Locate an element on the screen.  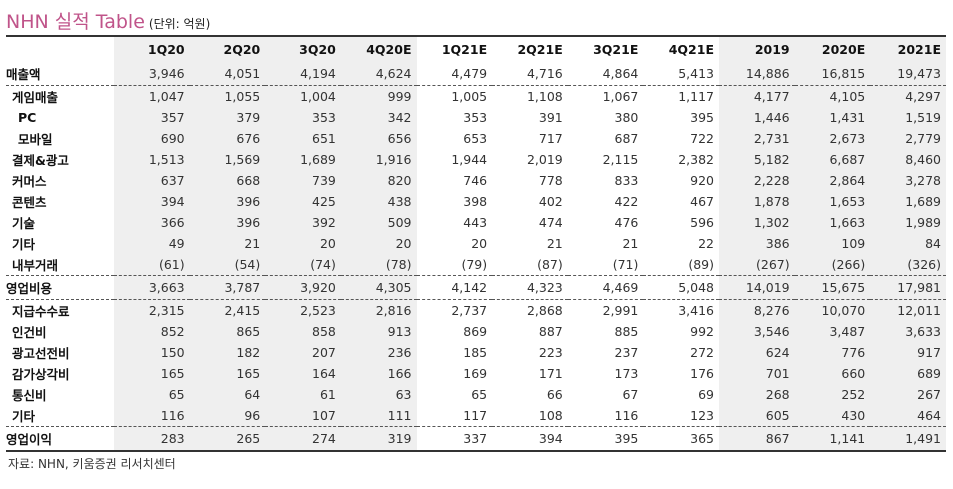
unit-label: (단위: 억원) is located at coordinates (179, 24).